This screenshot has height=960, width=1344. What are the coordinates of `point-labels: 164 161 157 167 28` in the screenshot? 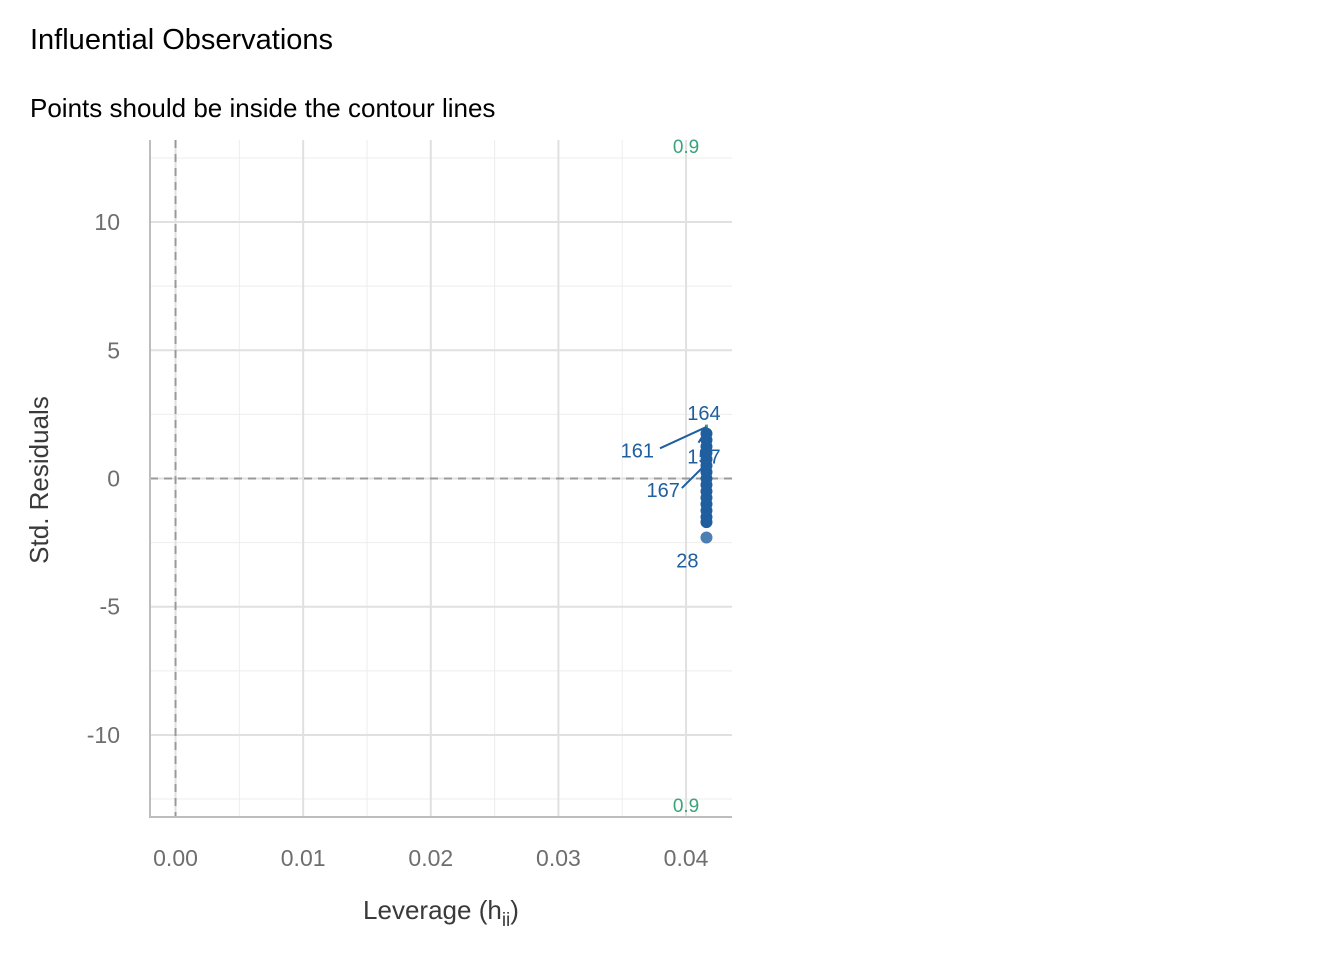 It's located at (671, 487).